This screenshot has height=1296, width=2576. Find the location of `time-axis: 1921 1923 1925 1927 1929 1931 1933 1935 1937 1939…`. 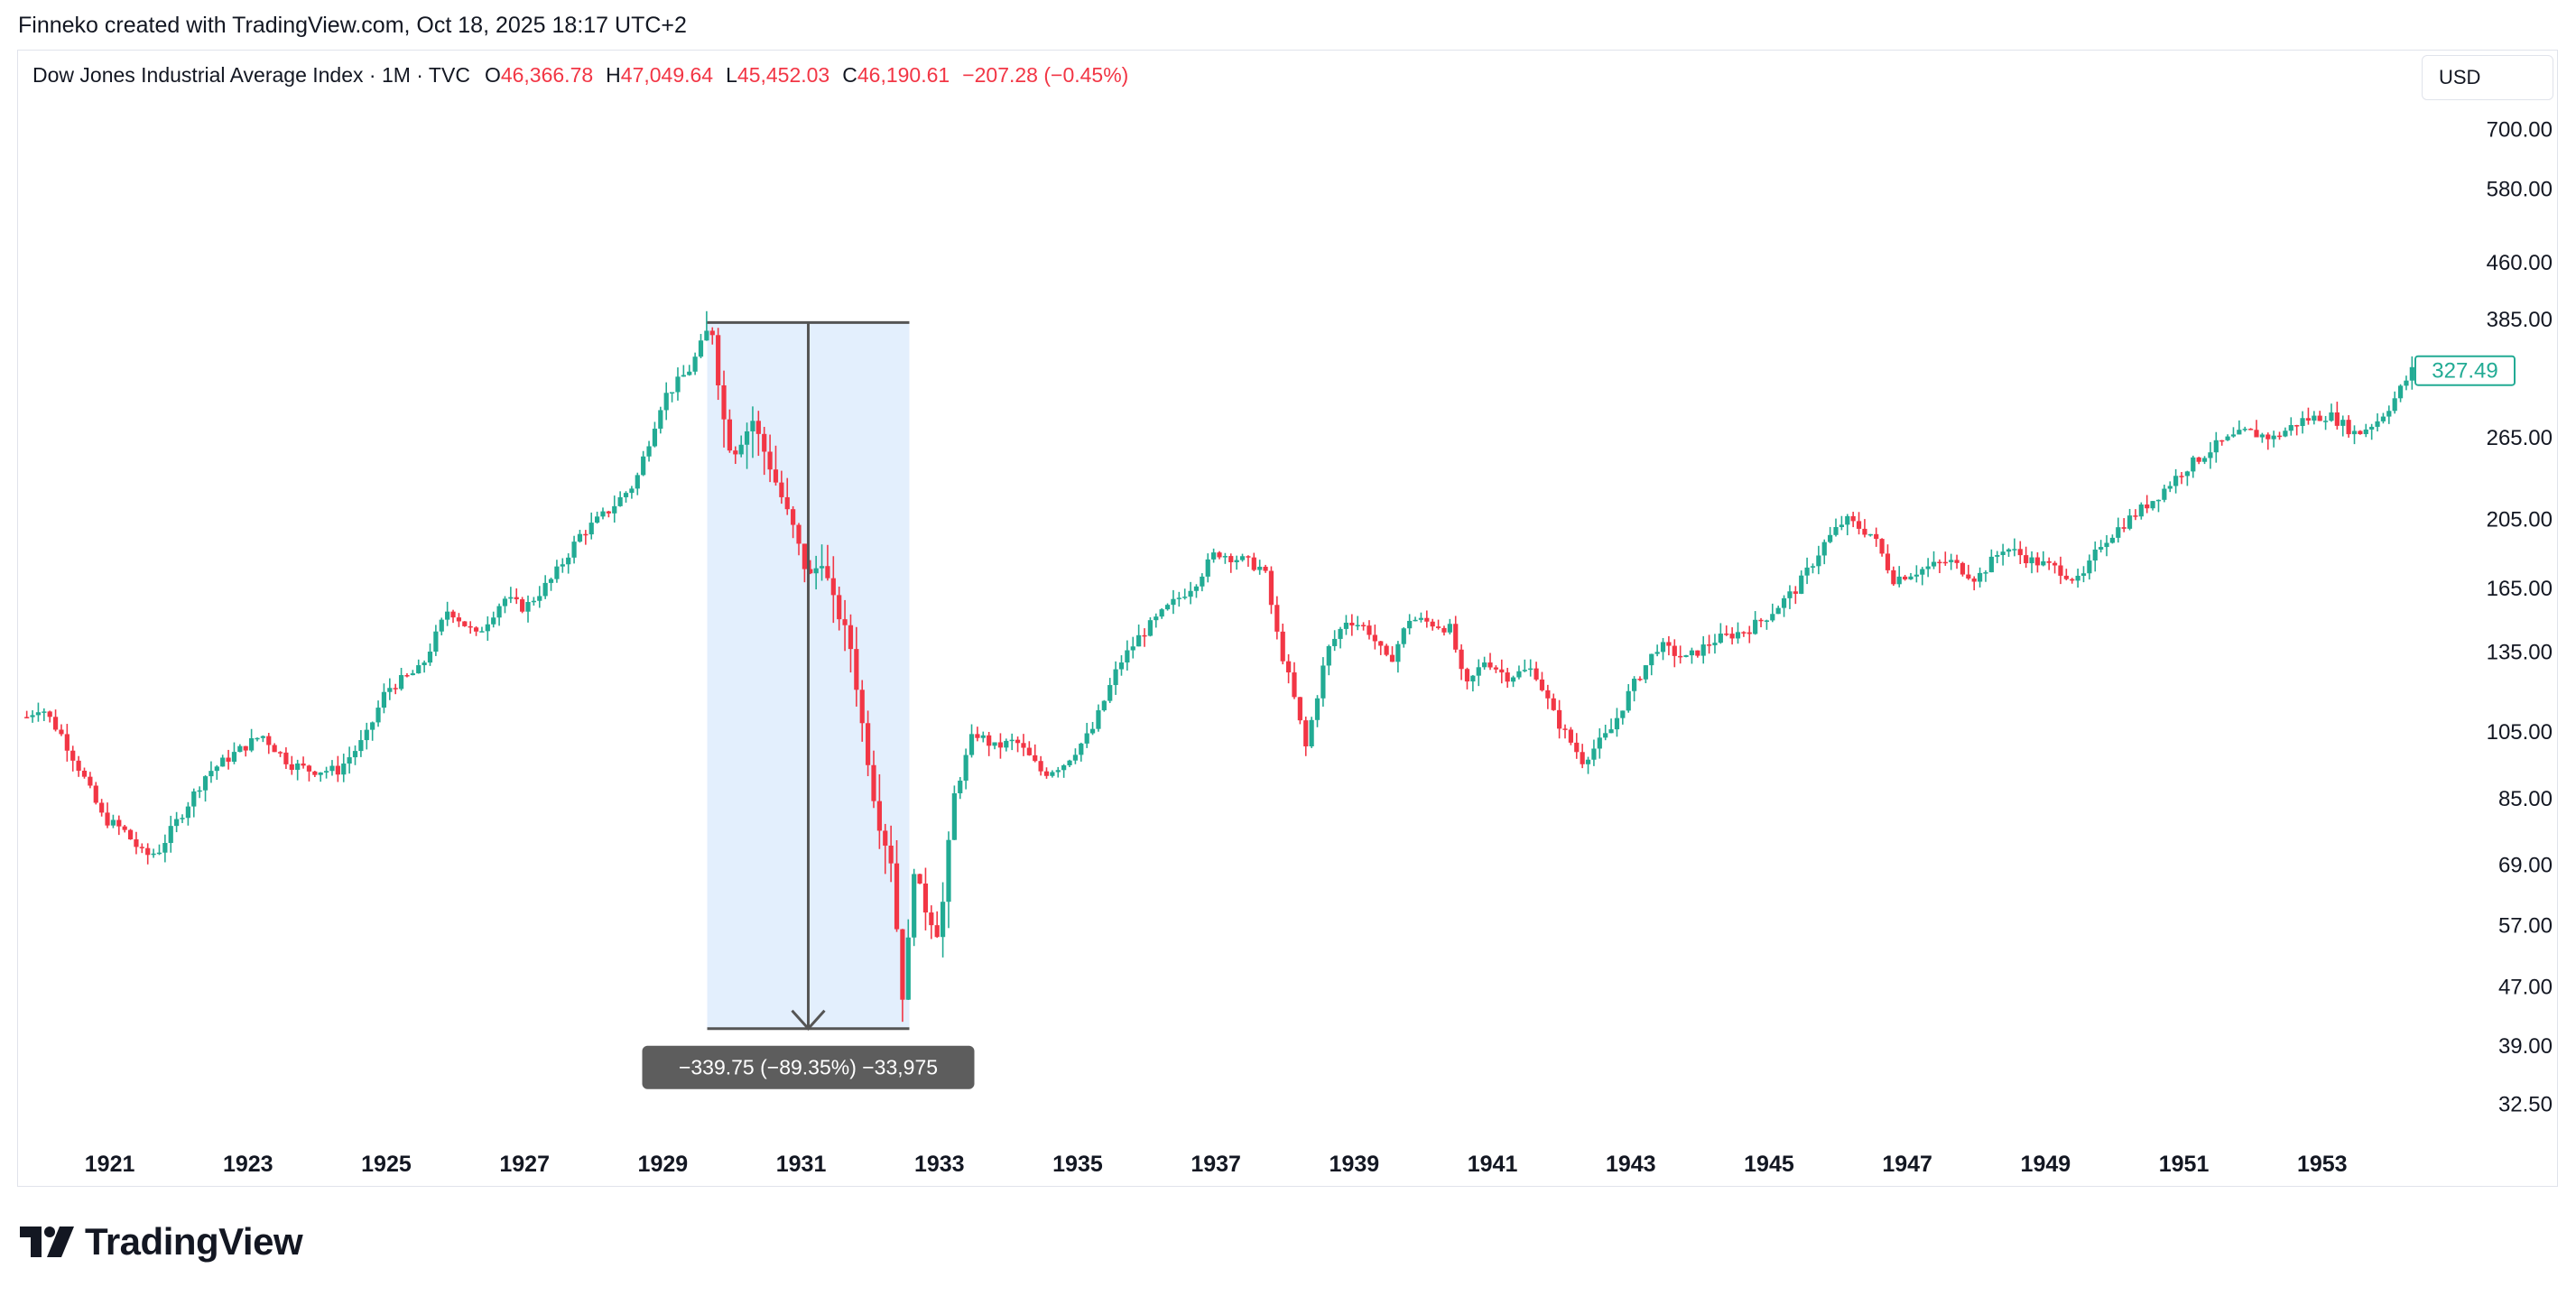

time-axis: 1921 1923 1925 1927 1929 1931 1933 1935 1937 1939… is located at coordinates (1217, 1165).